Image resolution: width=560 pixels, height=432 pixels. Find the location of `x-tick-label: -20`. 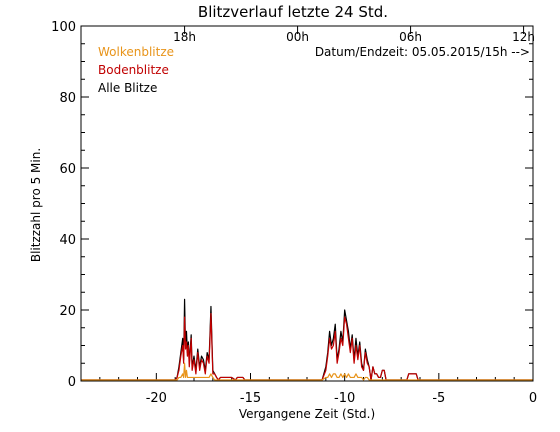

x-tick-label: -20 is located at coordinates (156, 398).